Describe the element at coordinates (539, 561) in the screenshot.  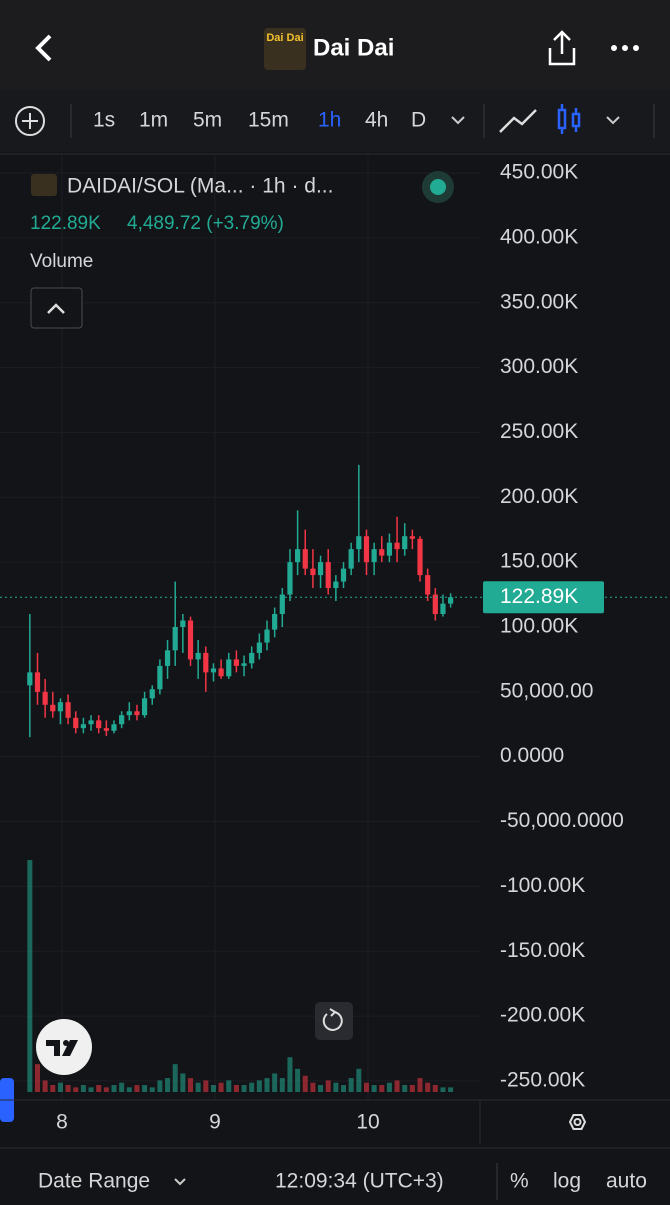
I see `y-tick-label: 150.00K` at that location.